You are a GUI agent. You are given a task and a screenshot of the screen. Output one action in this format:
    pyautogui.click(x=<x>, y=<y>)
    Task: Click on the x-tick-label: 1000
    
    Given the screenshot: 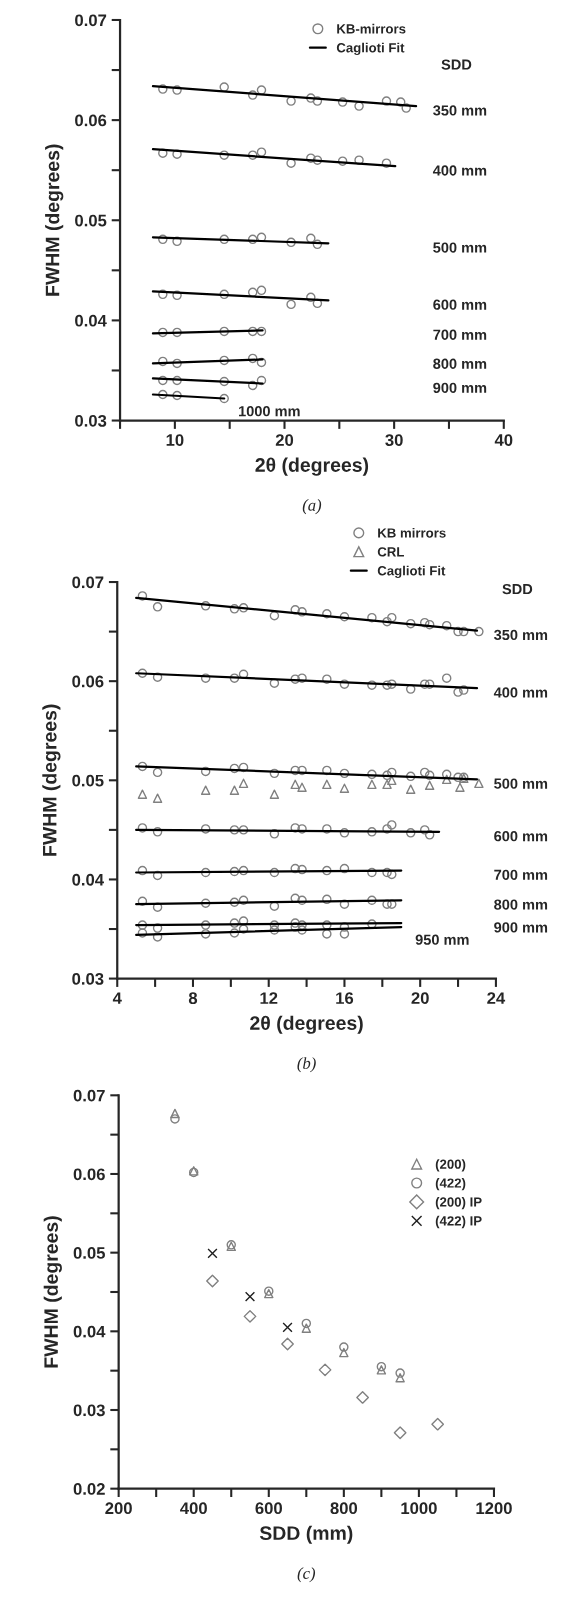 What is the action you would take?
    pyautogui.click(x=419, y=1508)
    